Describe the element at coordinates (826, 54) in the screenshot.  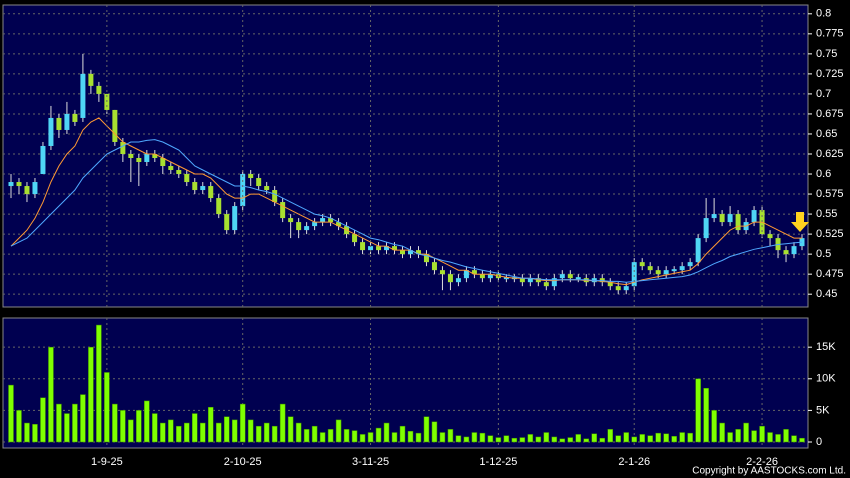
I see `y-tick-label: 0.75` at that location.